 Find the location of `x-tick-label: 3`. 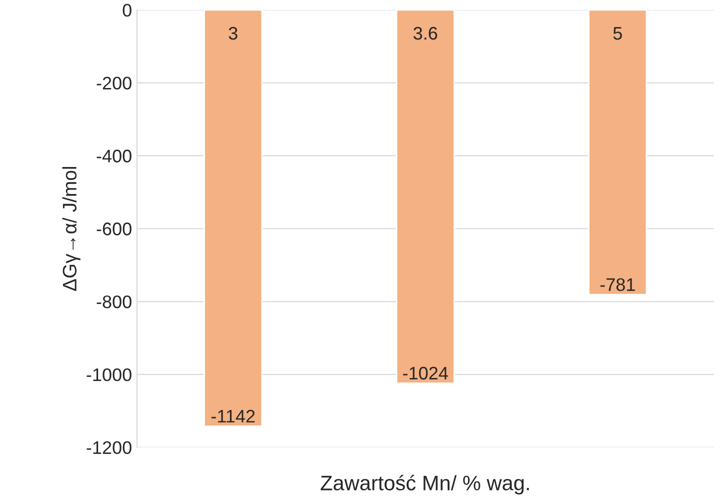

x-tick-label: 3 is located at coordinates (233, 33).